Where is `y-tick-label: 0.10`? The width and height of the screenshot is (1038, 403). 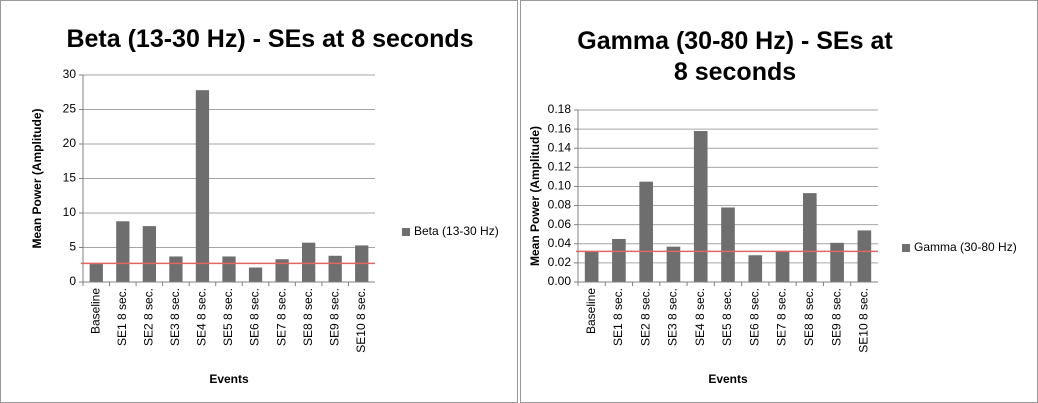
y-tick-label: 0.10 is located at coordinates (560, 186).